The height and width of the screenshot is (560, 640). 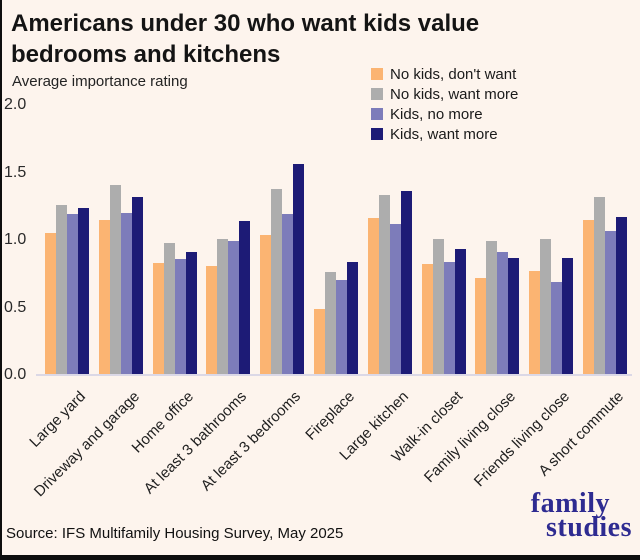 I want to click on legend-item: No kids, don't want, so click(x=444, y=74).